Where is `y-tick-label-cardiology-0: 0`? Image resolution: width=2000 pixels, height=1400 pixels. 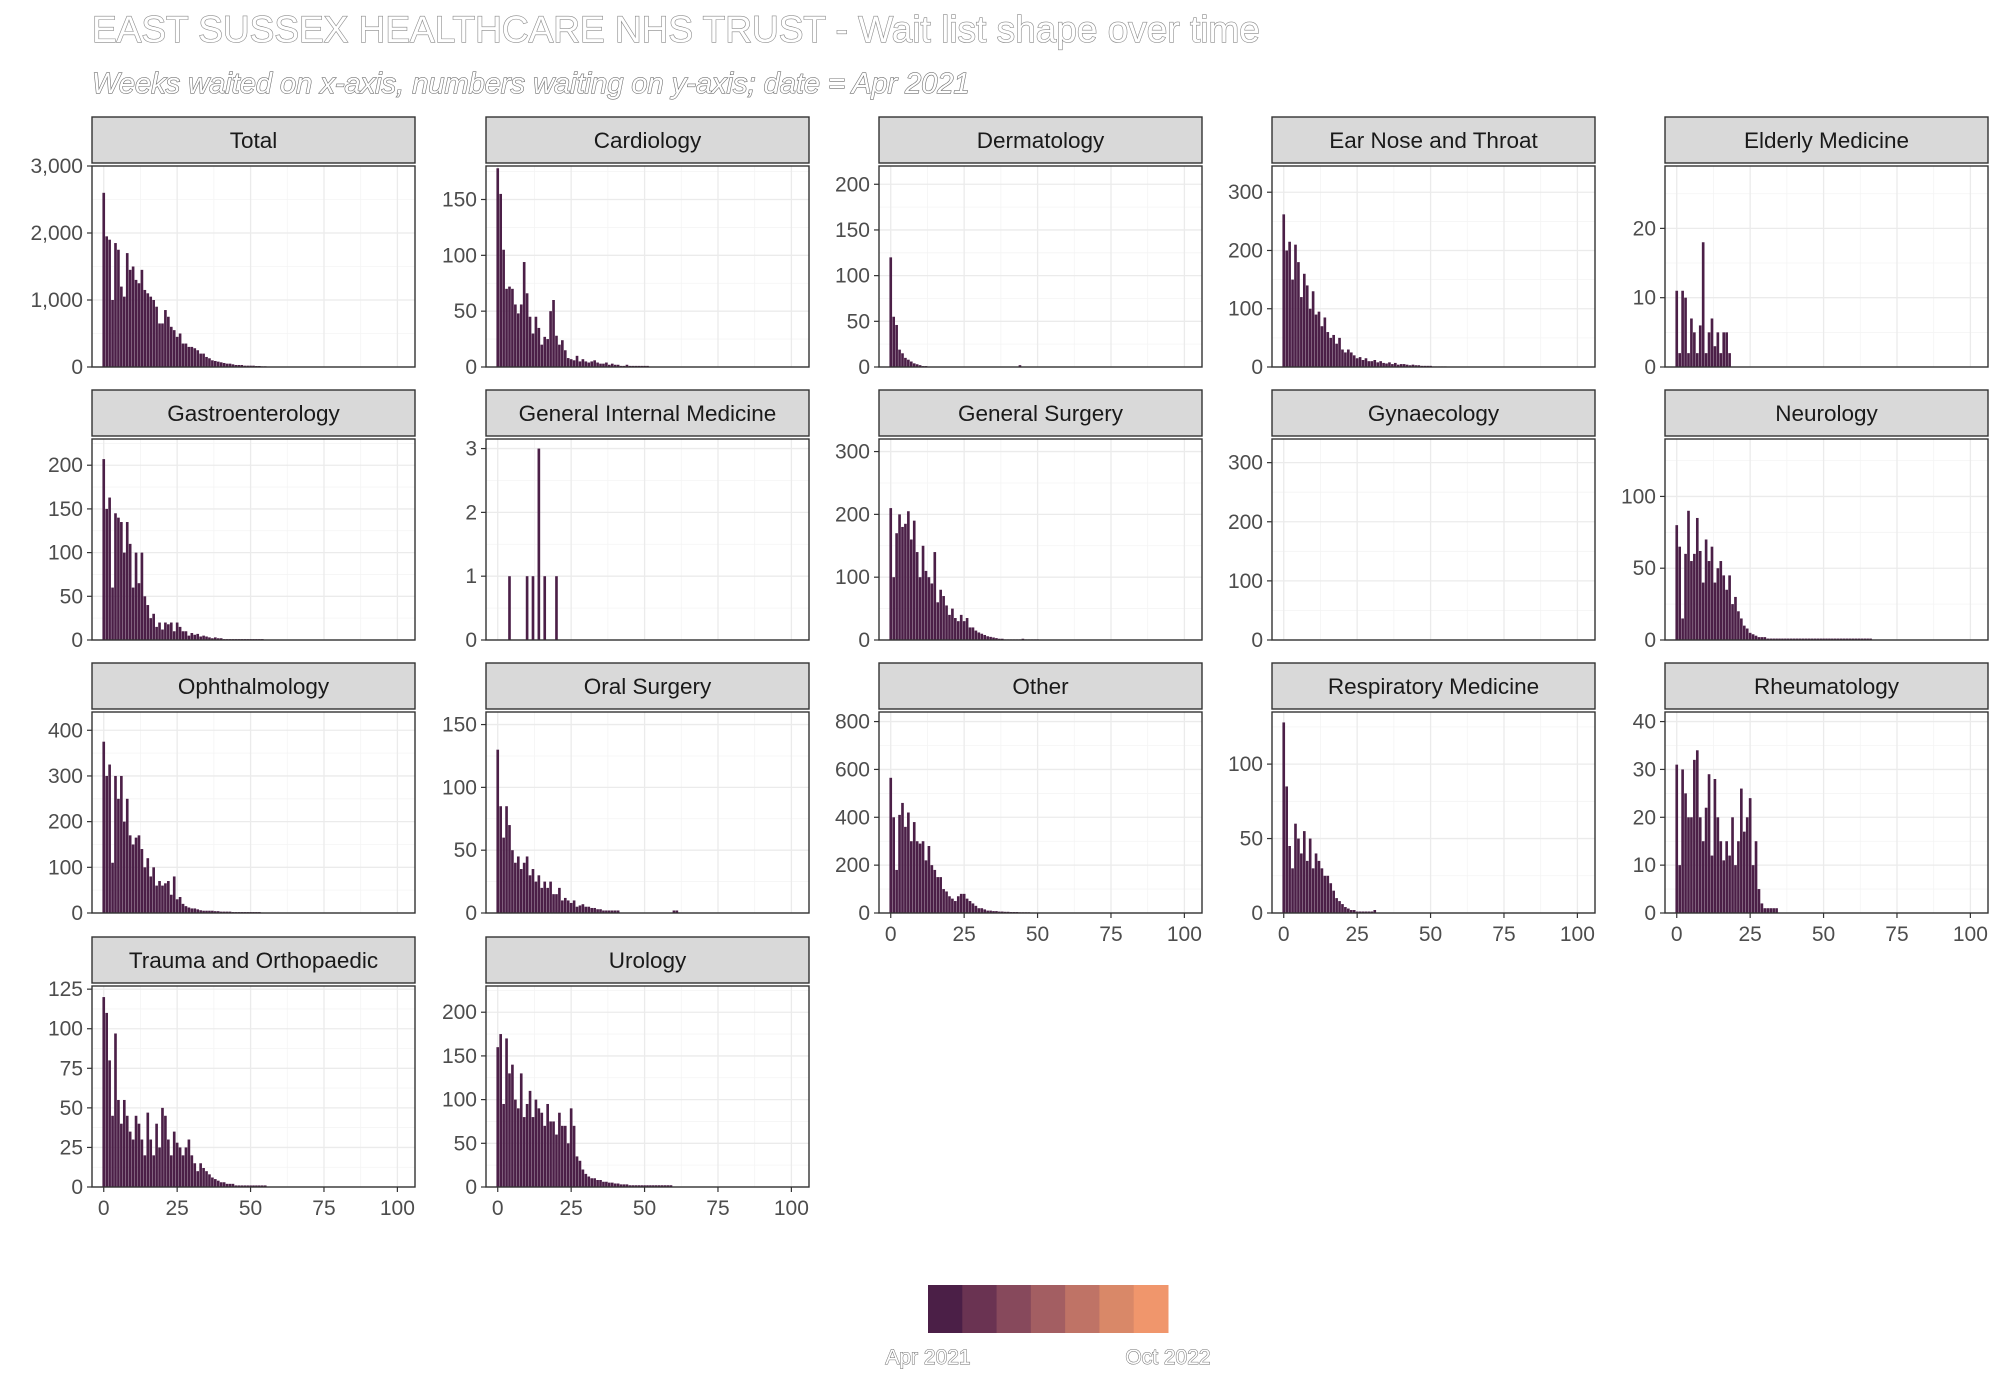
y-tick-label-cardiology-0: 0 is located at coordinates (471, 367).